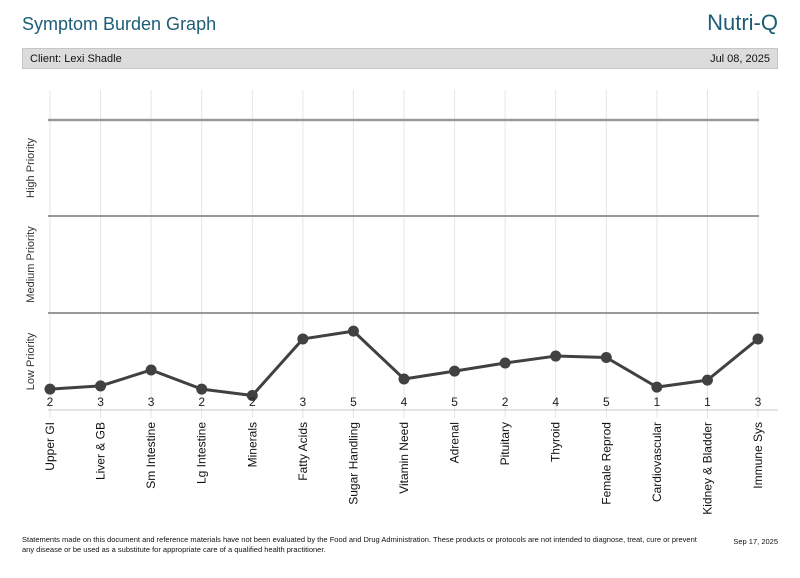 The height and width of the screenshot is (578, 800). Describe the element at coordinates (31, 168) in the screenshot. I see `y-axis-band-label: High Priority` at that location.